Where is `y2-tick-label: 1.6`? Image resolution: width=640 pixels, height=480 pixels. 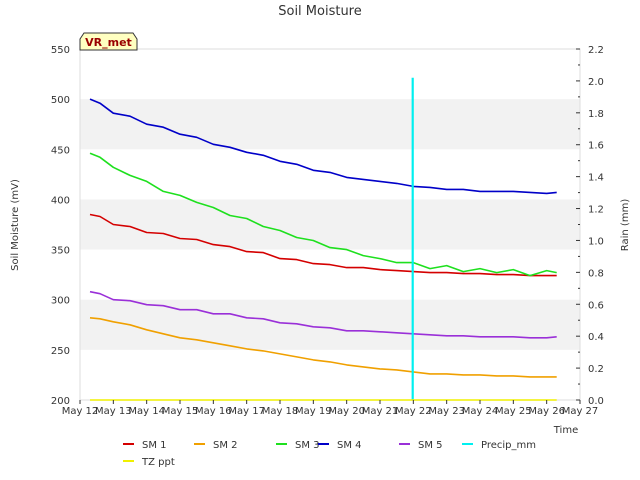
y2-tick-label: 1.6 is located at coordinates (596, 146).